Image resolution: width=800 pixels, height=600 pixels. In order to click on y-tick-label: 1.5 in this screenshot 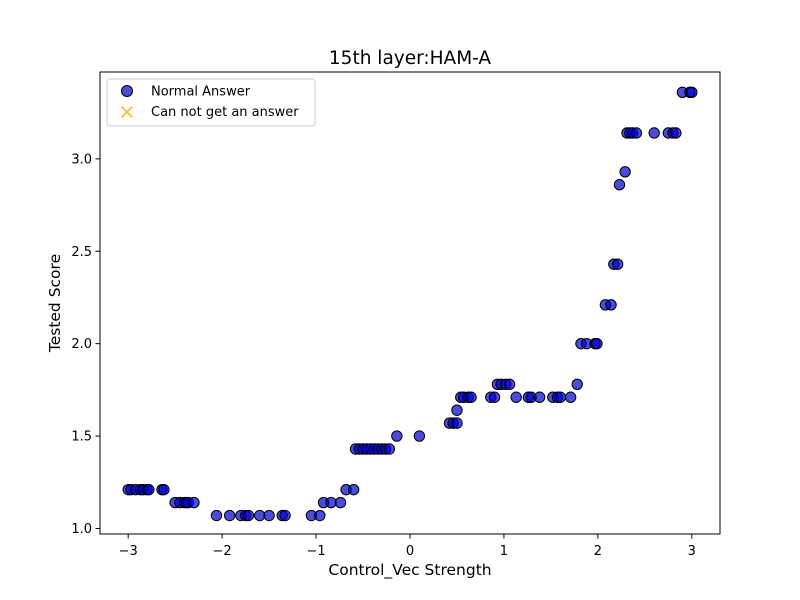, I will do `click(81, 437)`.